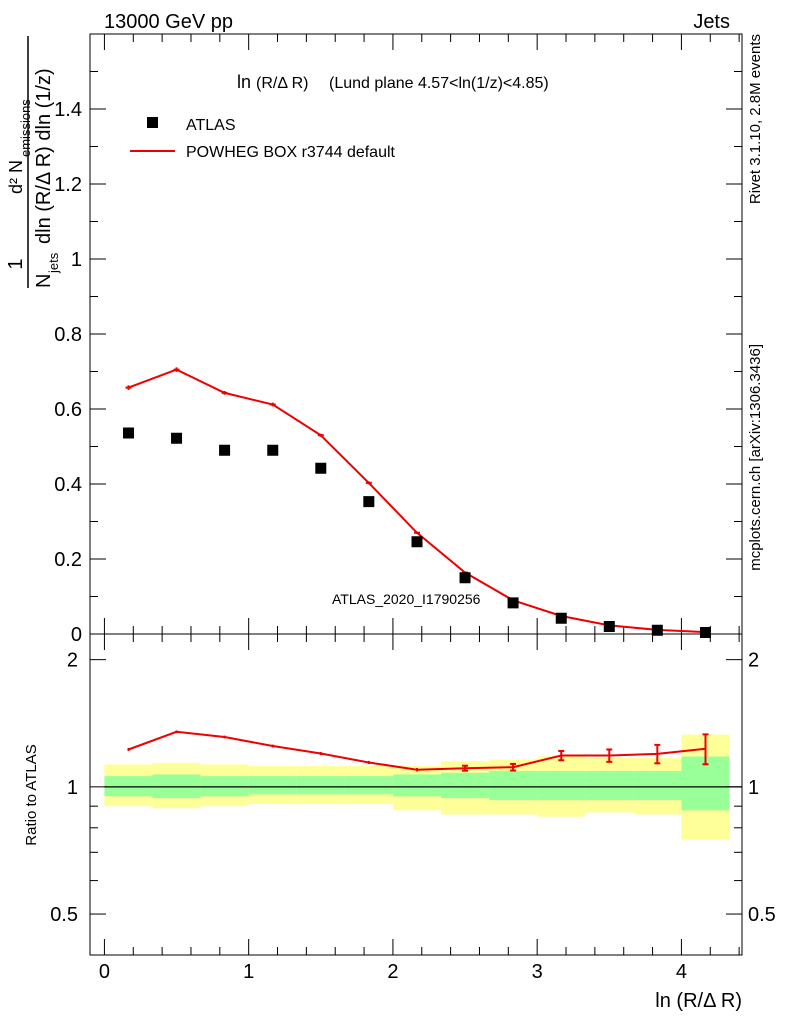  I want to click on ratio-uncertainty-bands, so click(423, 787).